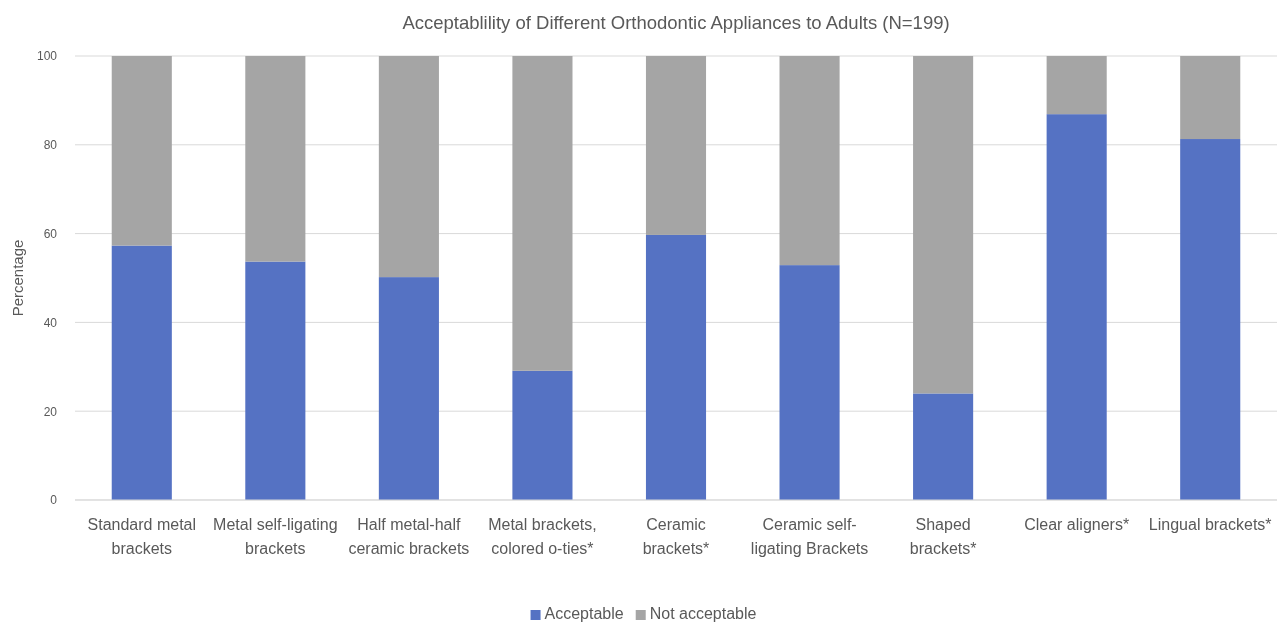 The image size is (1287, 625). What do you see at coordinates (50, 233) in the screenshot?
I see `y-tick-label: 60` at bounding box center [50, 233].